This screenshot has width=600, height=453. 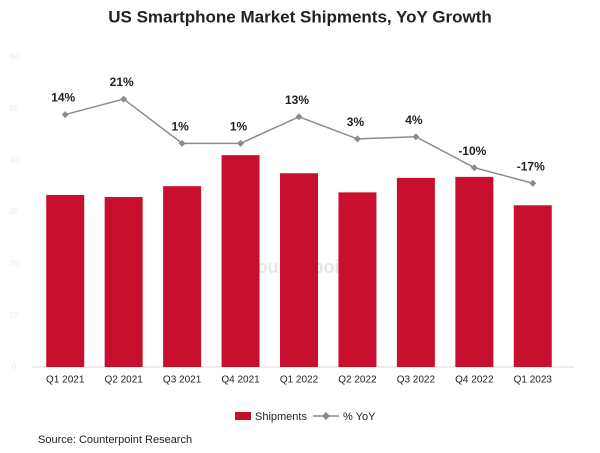 What do you see at coordinates (14, 366) in the screenshot?
I see `y-tick-label: 0` at bounding box center [14, 366].